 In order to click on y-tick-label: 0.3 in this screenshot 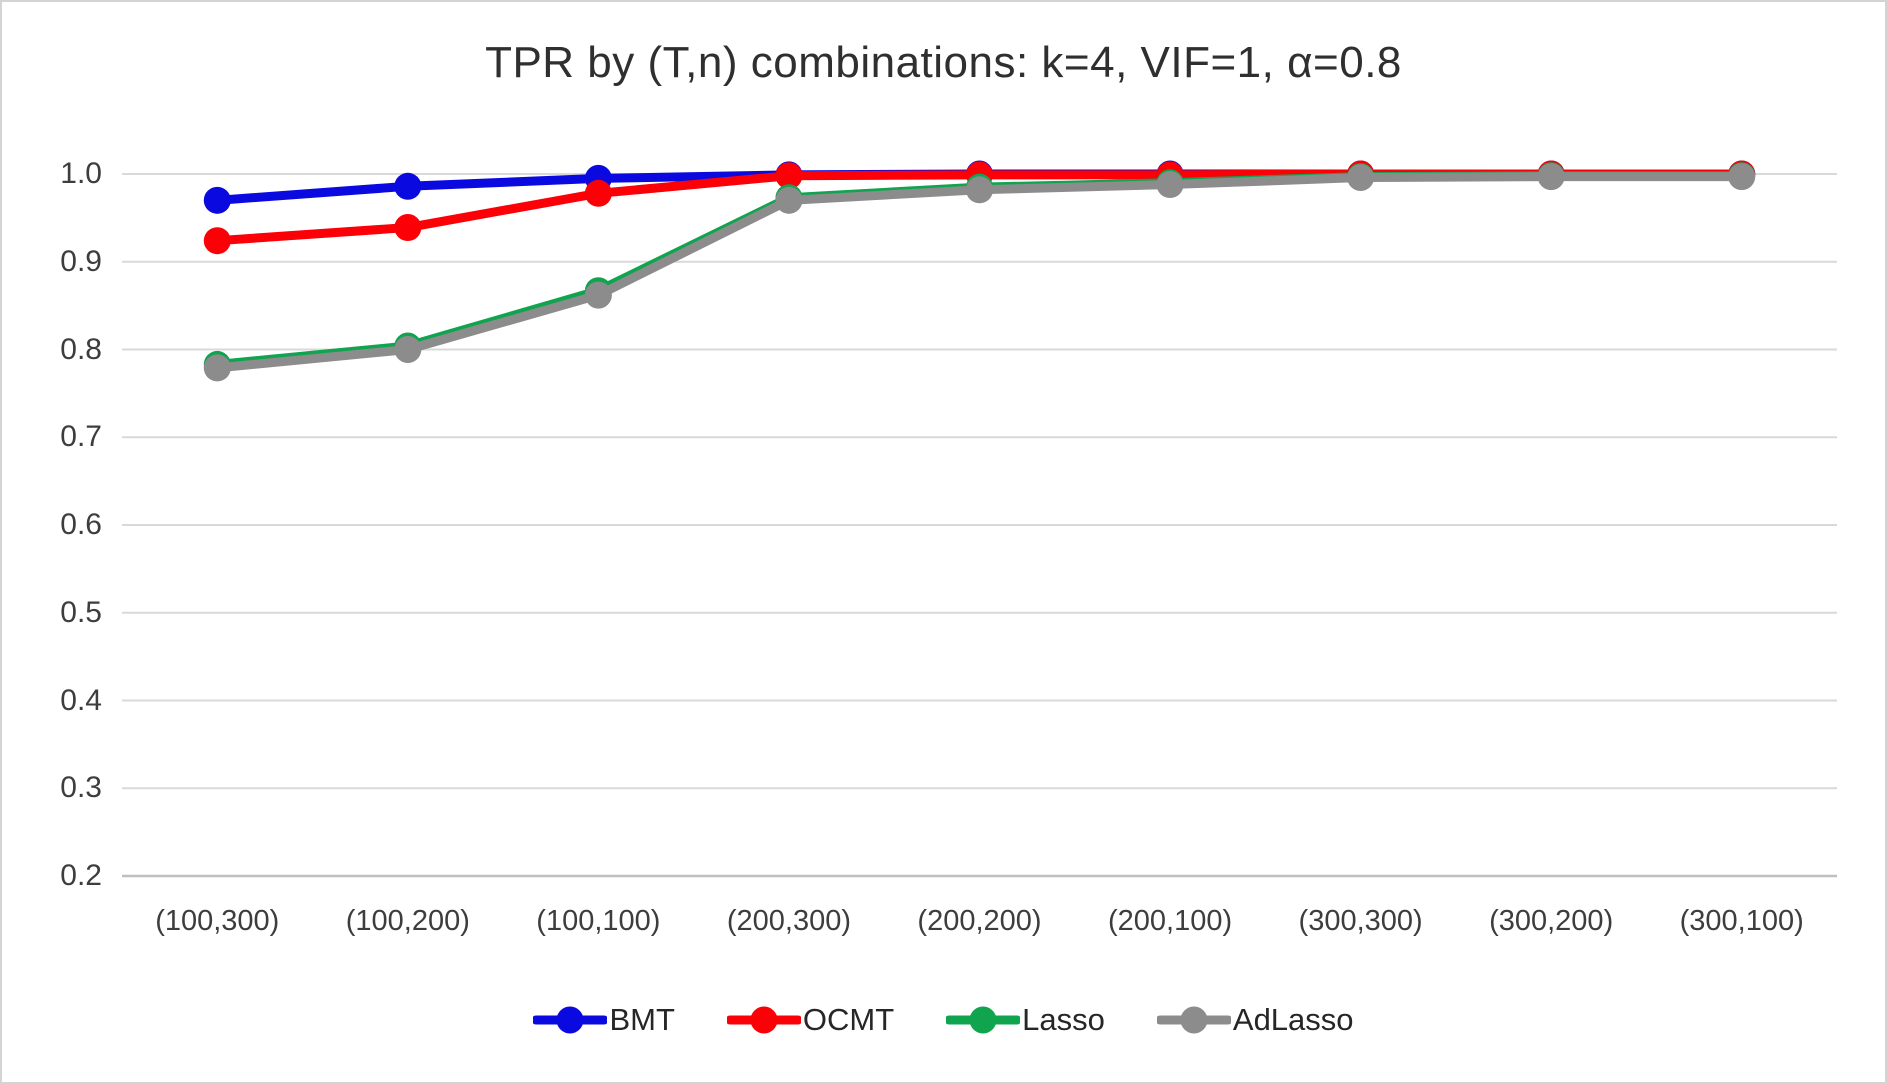, I will do `click(81, 788)`.